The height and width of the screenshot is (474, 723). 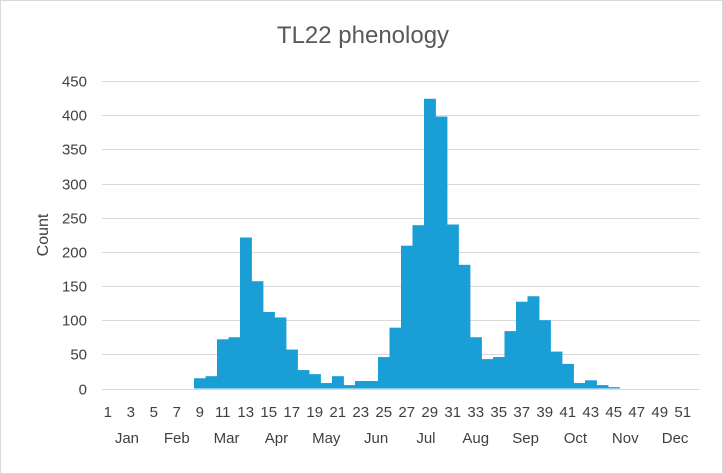 I want to click on y-tick-label: 300, so click(x=74, y=185).